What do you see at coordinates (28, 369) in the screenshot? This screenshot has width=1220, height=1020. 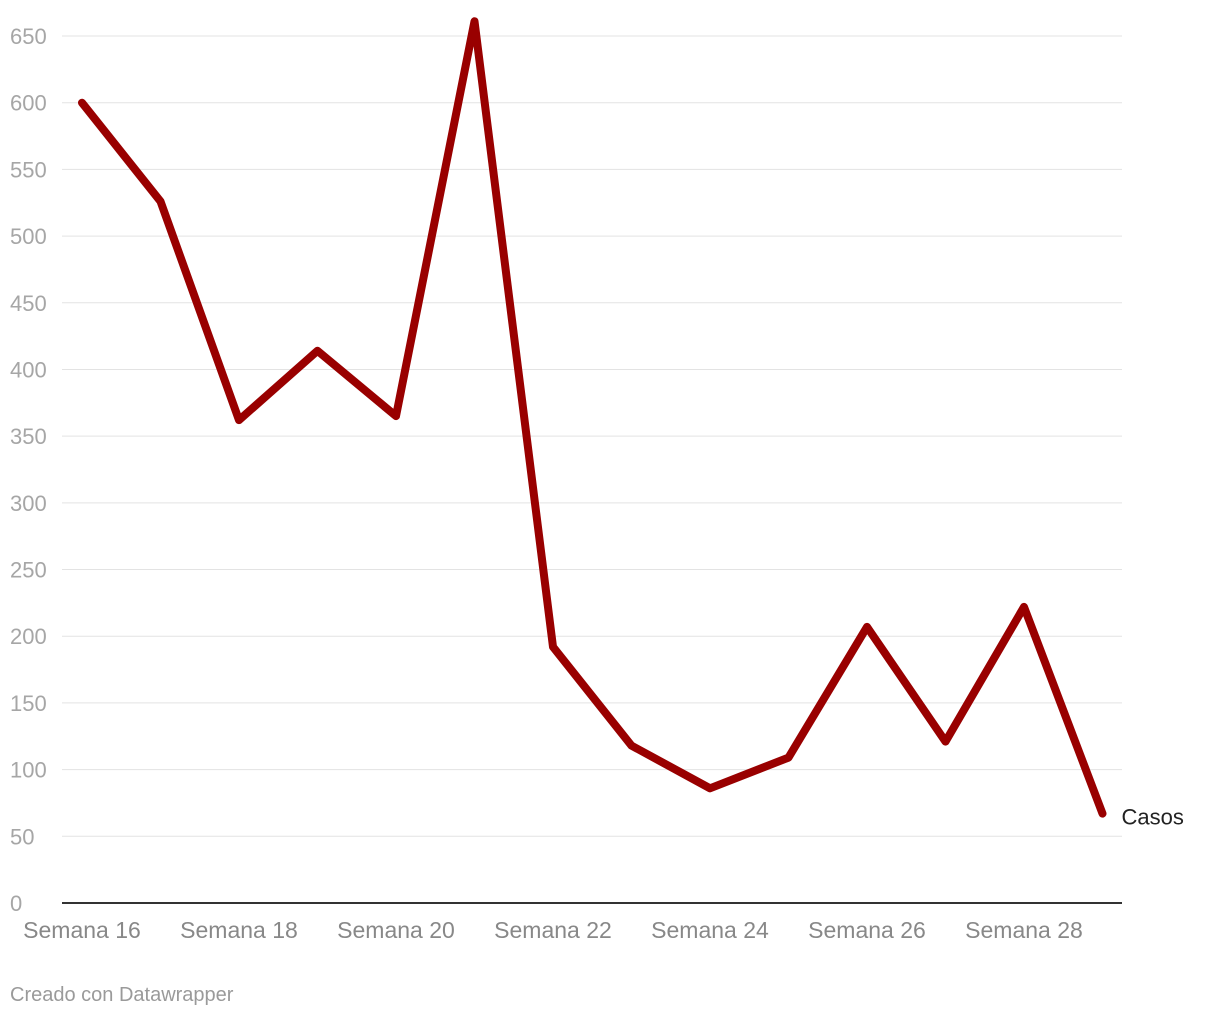 I see `y-tick-label-400: 400` at bounding box center [28, 369].